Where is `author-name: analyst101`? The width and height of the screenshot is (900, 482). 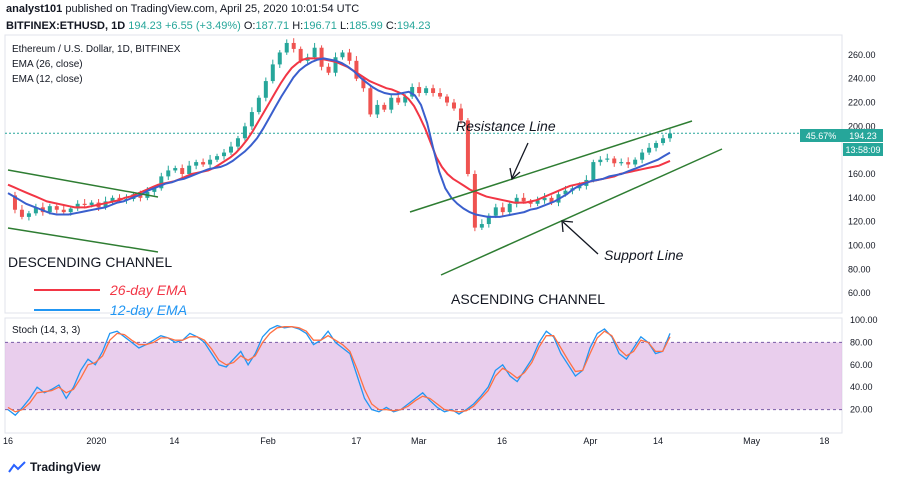
author-name: analyst101 is located at coordinates (34, 9).